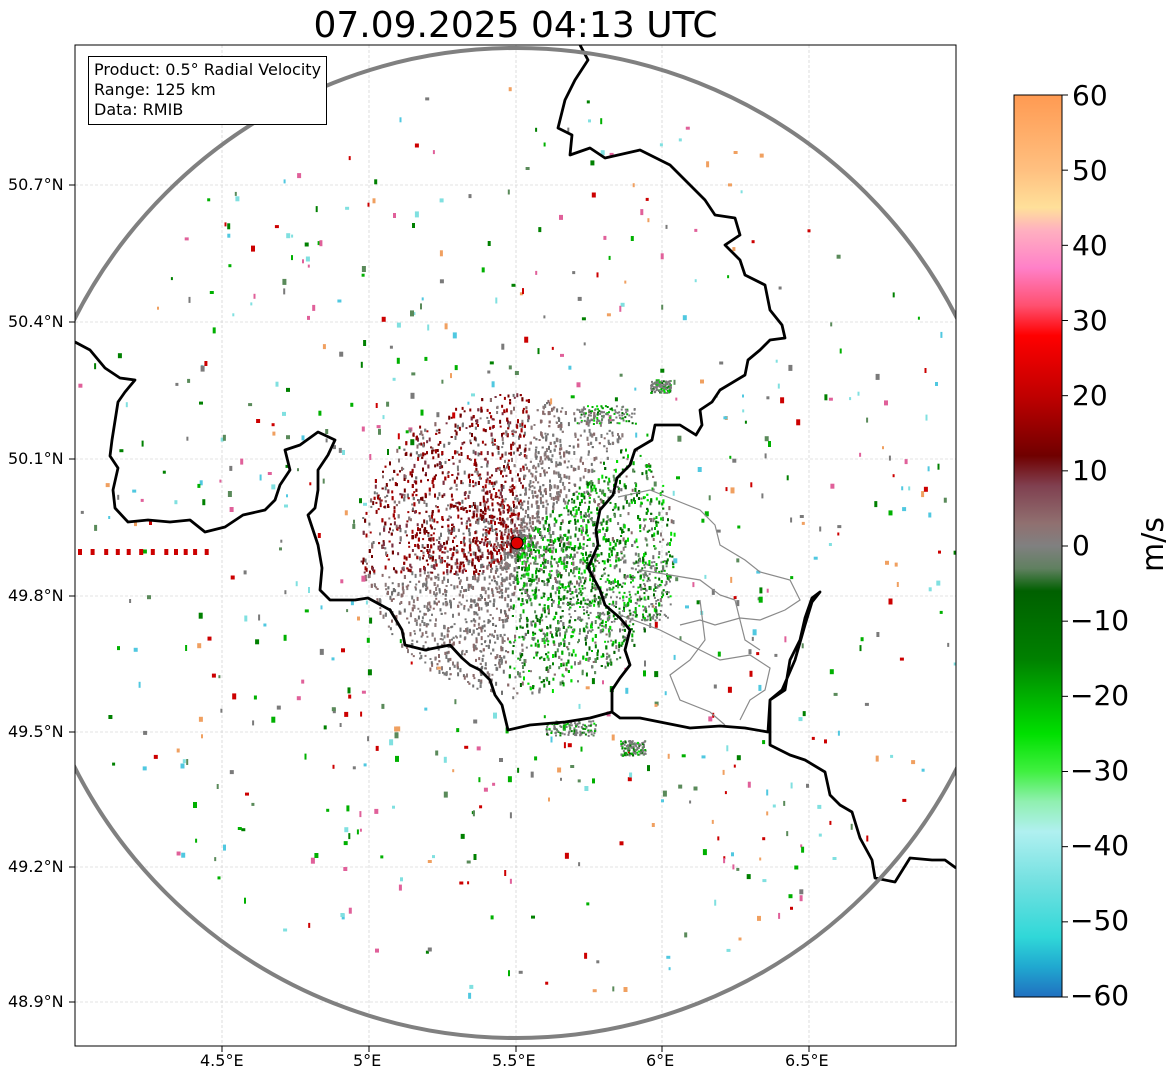  What do you see at coordinates (1100, 770) in the screenshot?
I see `colorbar-tick-label: −30` at bounding box center [1100, 770].